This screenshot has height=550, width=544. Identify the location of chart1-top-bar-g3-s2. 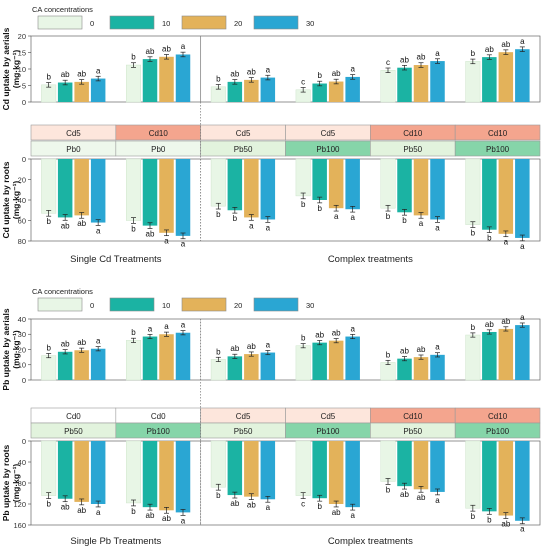
(251, 90).